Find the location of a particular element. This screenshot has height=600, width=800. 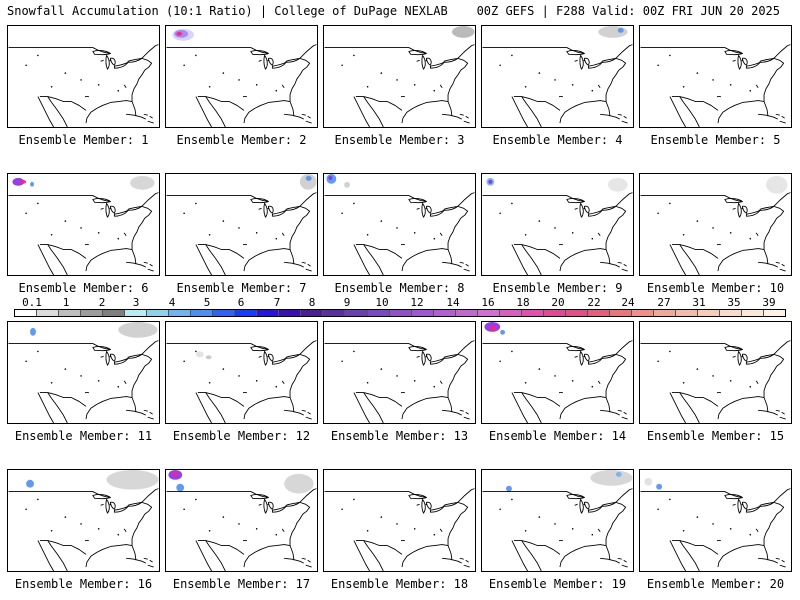

ensemble-member-label: Ensemble Member: 11 is located at coordinates (83, 436).